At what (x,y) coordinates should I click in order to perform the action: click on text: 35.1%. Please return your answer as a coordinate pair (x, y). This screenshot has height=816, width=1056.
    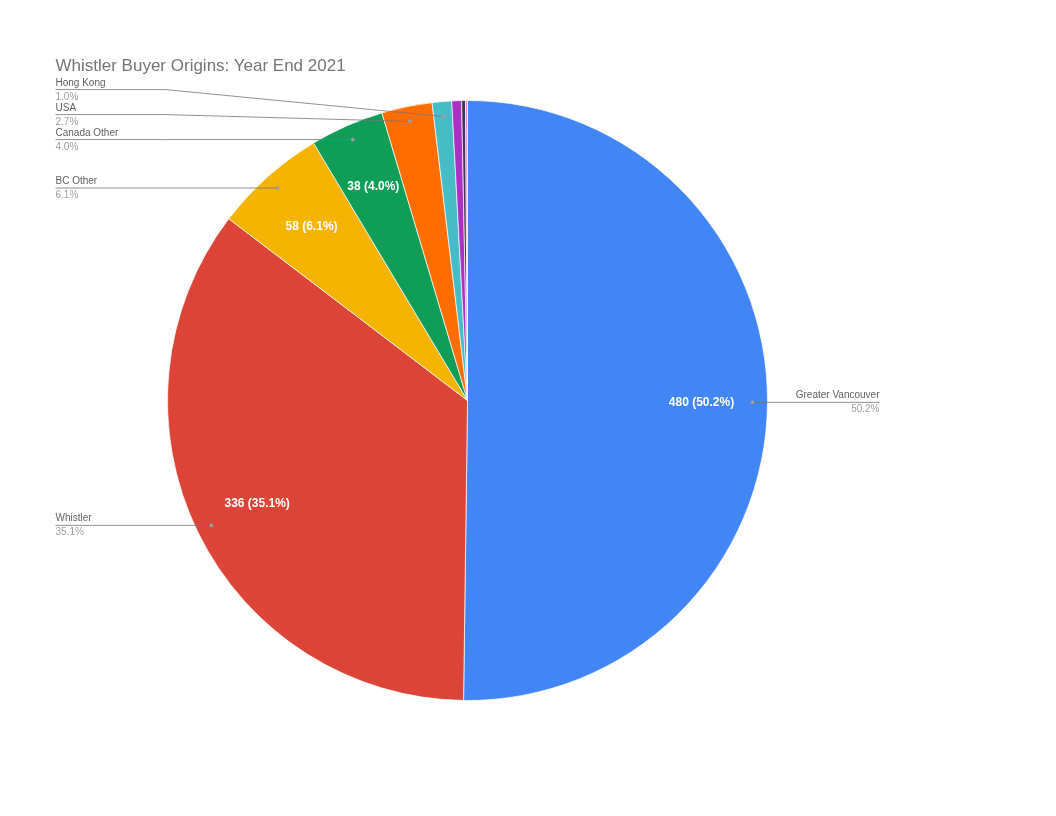
    Looking at the image, I should click on (69, 532).